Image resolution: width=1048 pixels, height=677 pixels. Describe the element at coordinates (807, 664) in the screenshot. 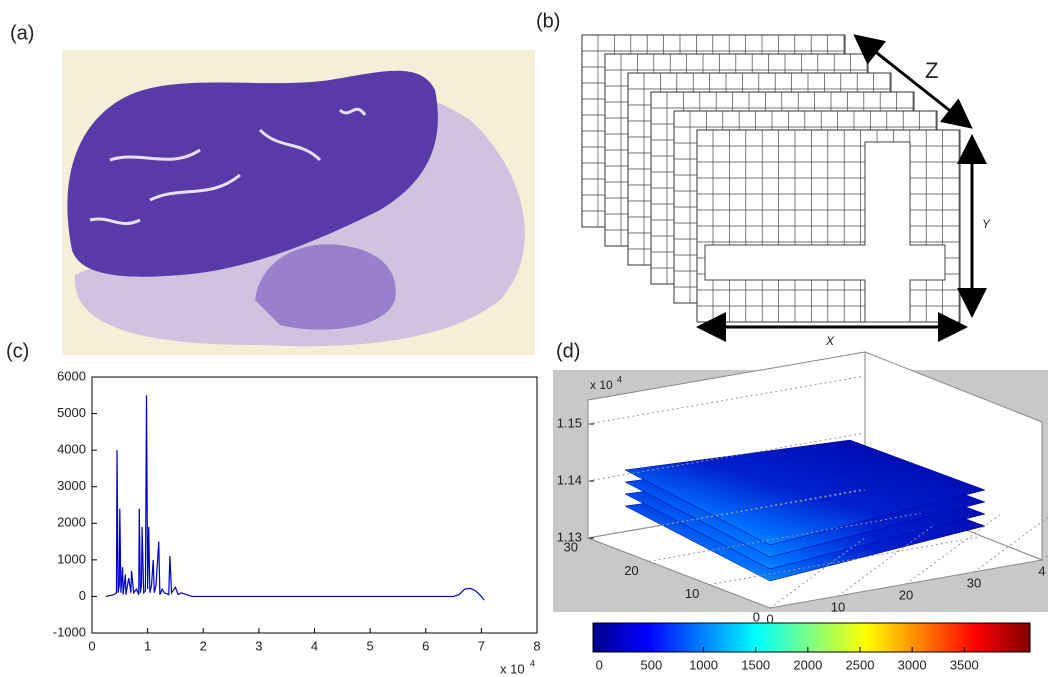

I see `colorbar-tick-label: 2000` at that location.